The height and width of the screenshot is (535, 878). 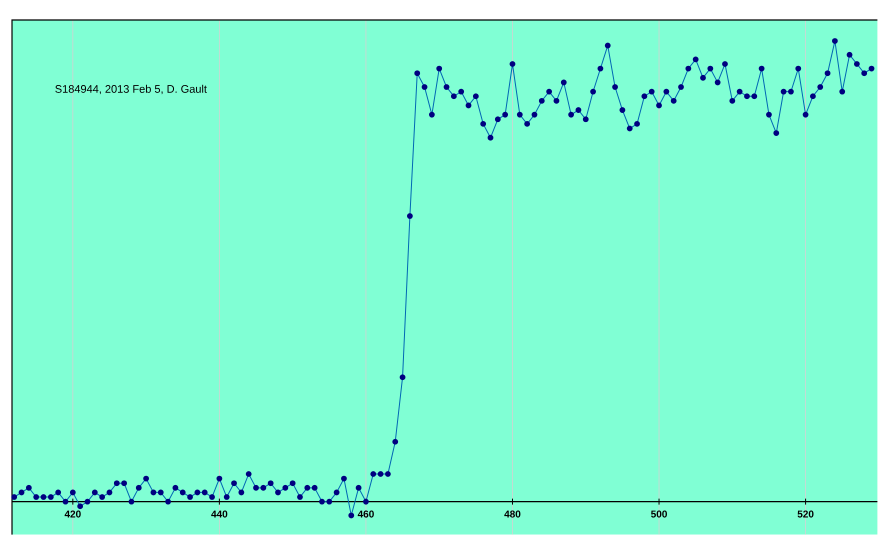 I want to click on x-tick-label: 520, so click(x=806, y=514).